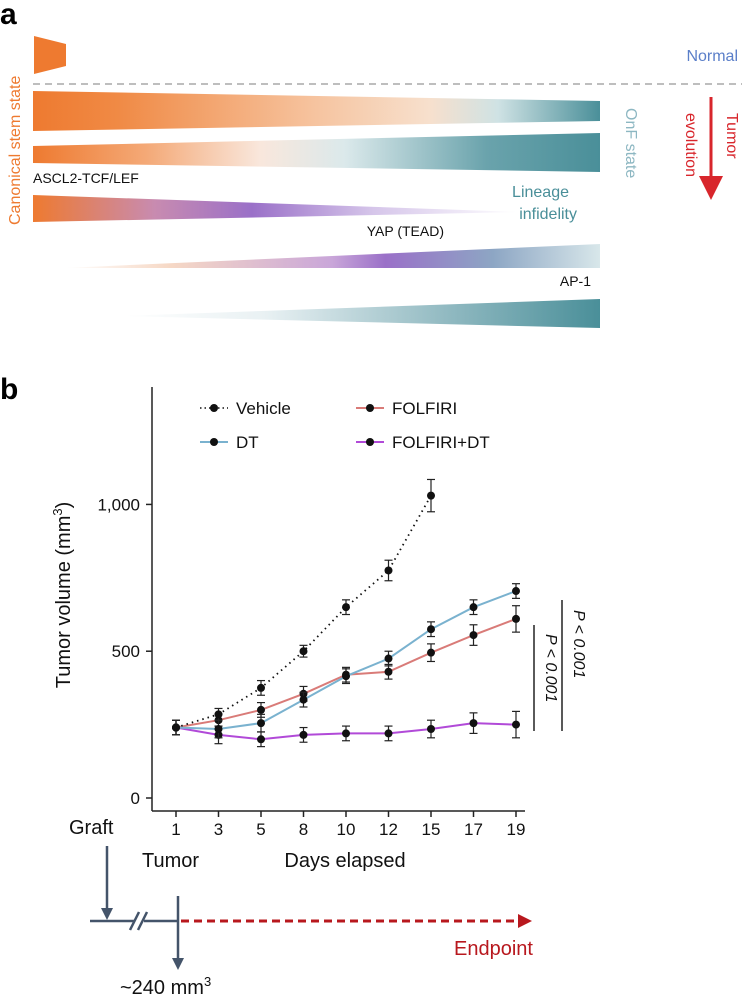 This screenshot has width=742, height=1000. What do you see at coordinates (57, 511) in the screenshot?
I see `y-axis-label-sup: 3` at bounding box center [57, 511].